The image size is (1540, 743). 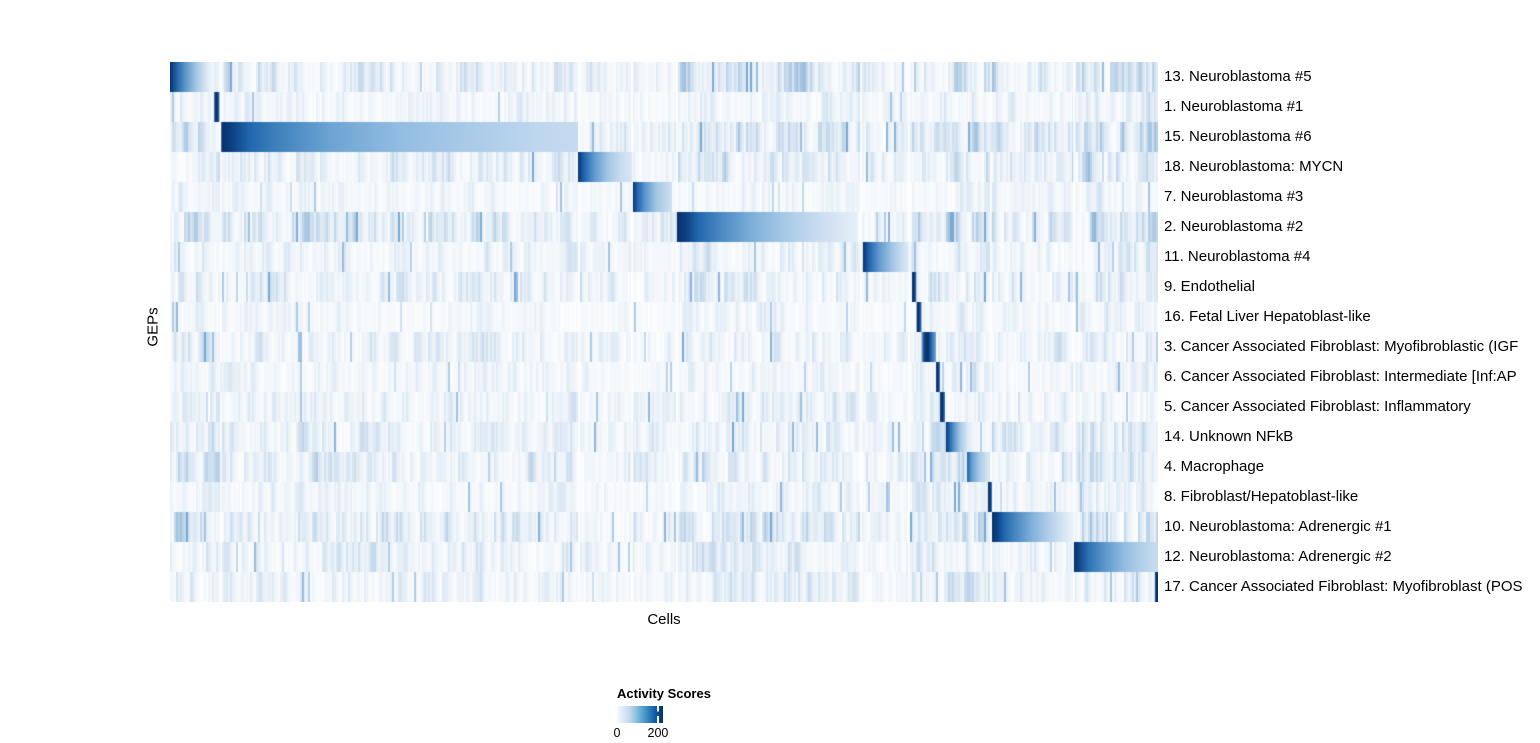 I want to click on legend-title: Activity Scores, so click(x=664, y=693).